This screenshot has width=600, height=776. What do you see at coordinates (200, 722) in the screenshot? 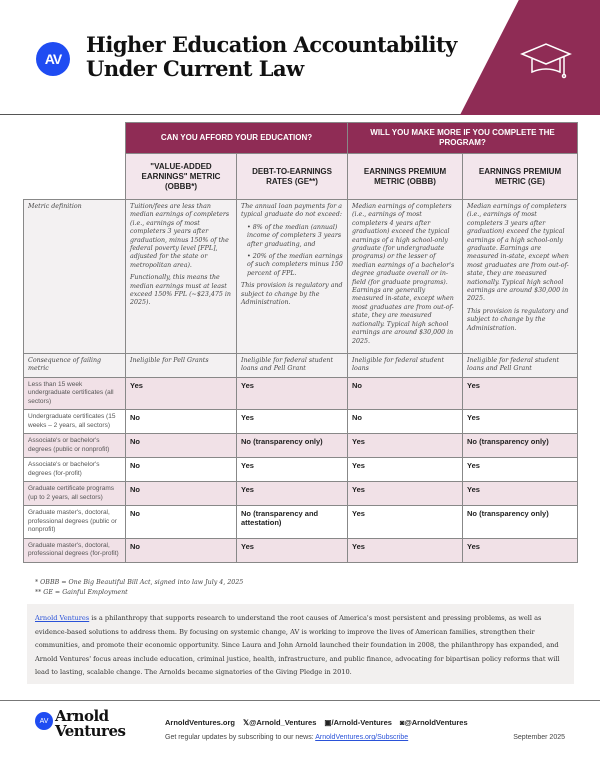
I see `website-link: ArnoldVentures.org` at bounding box center [200, 722].